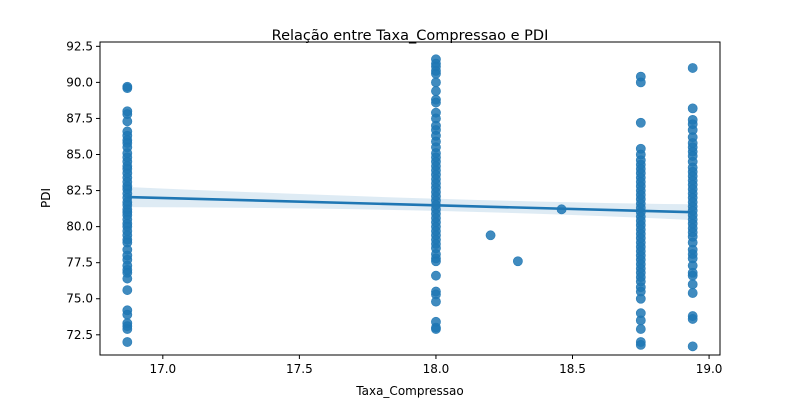  Describe the element at coordinates (79, 46) in the screenshot. I see `y-tick-label: 92.5` at that location.